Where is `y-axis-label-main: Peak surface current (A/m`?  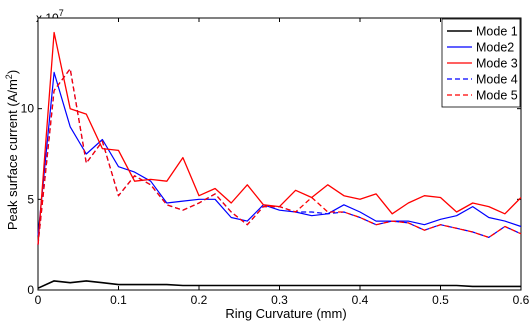 y-axis-label-main: Peak surface current (A/m is located at coordinates (12, 154).